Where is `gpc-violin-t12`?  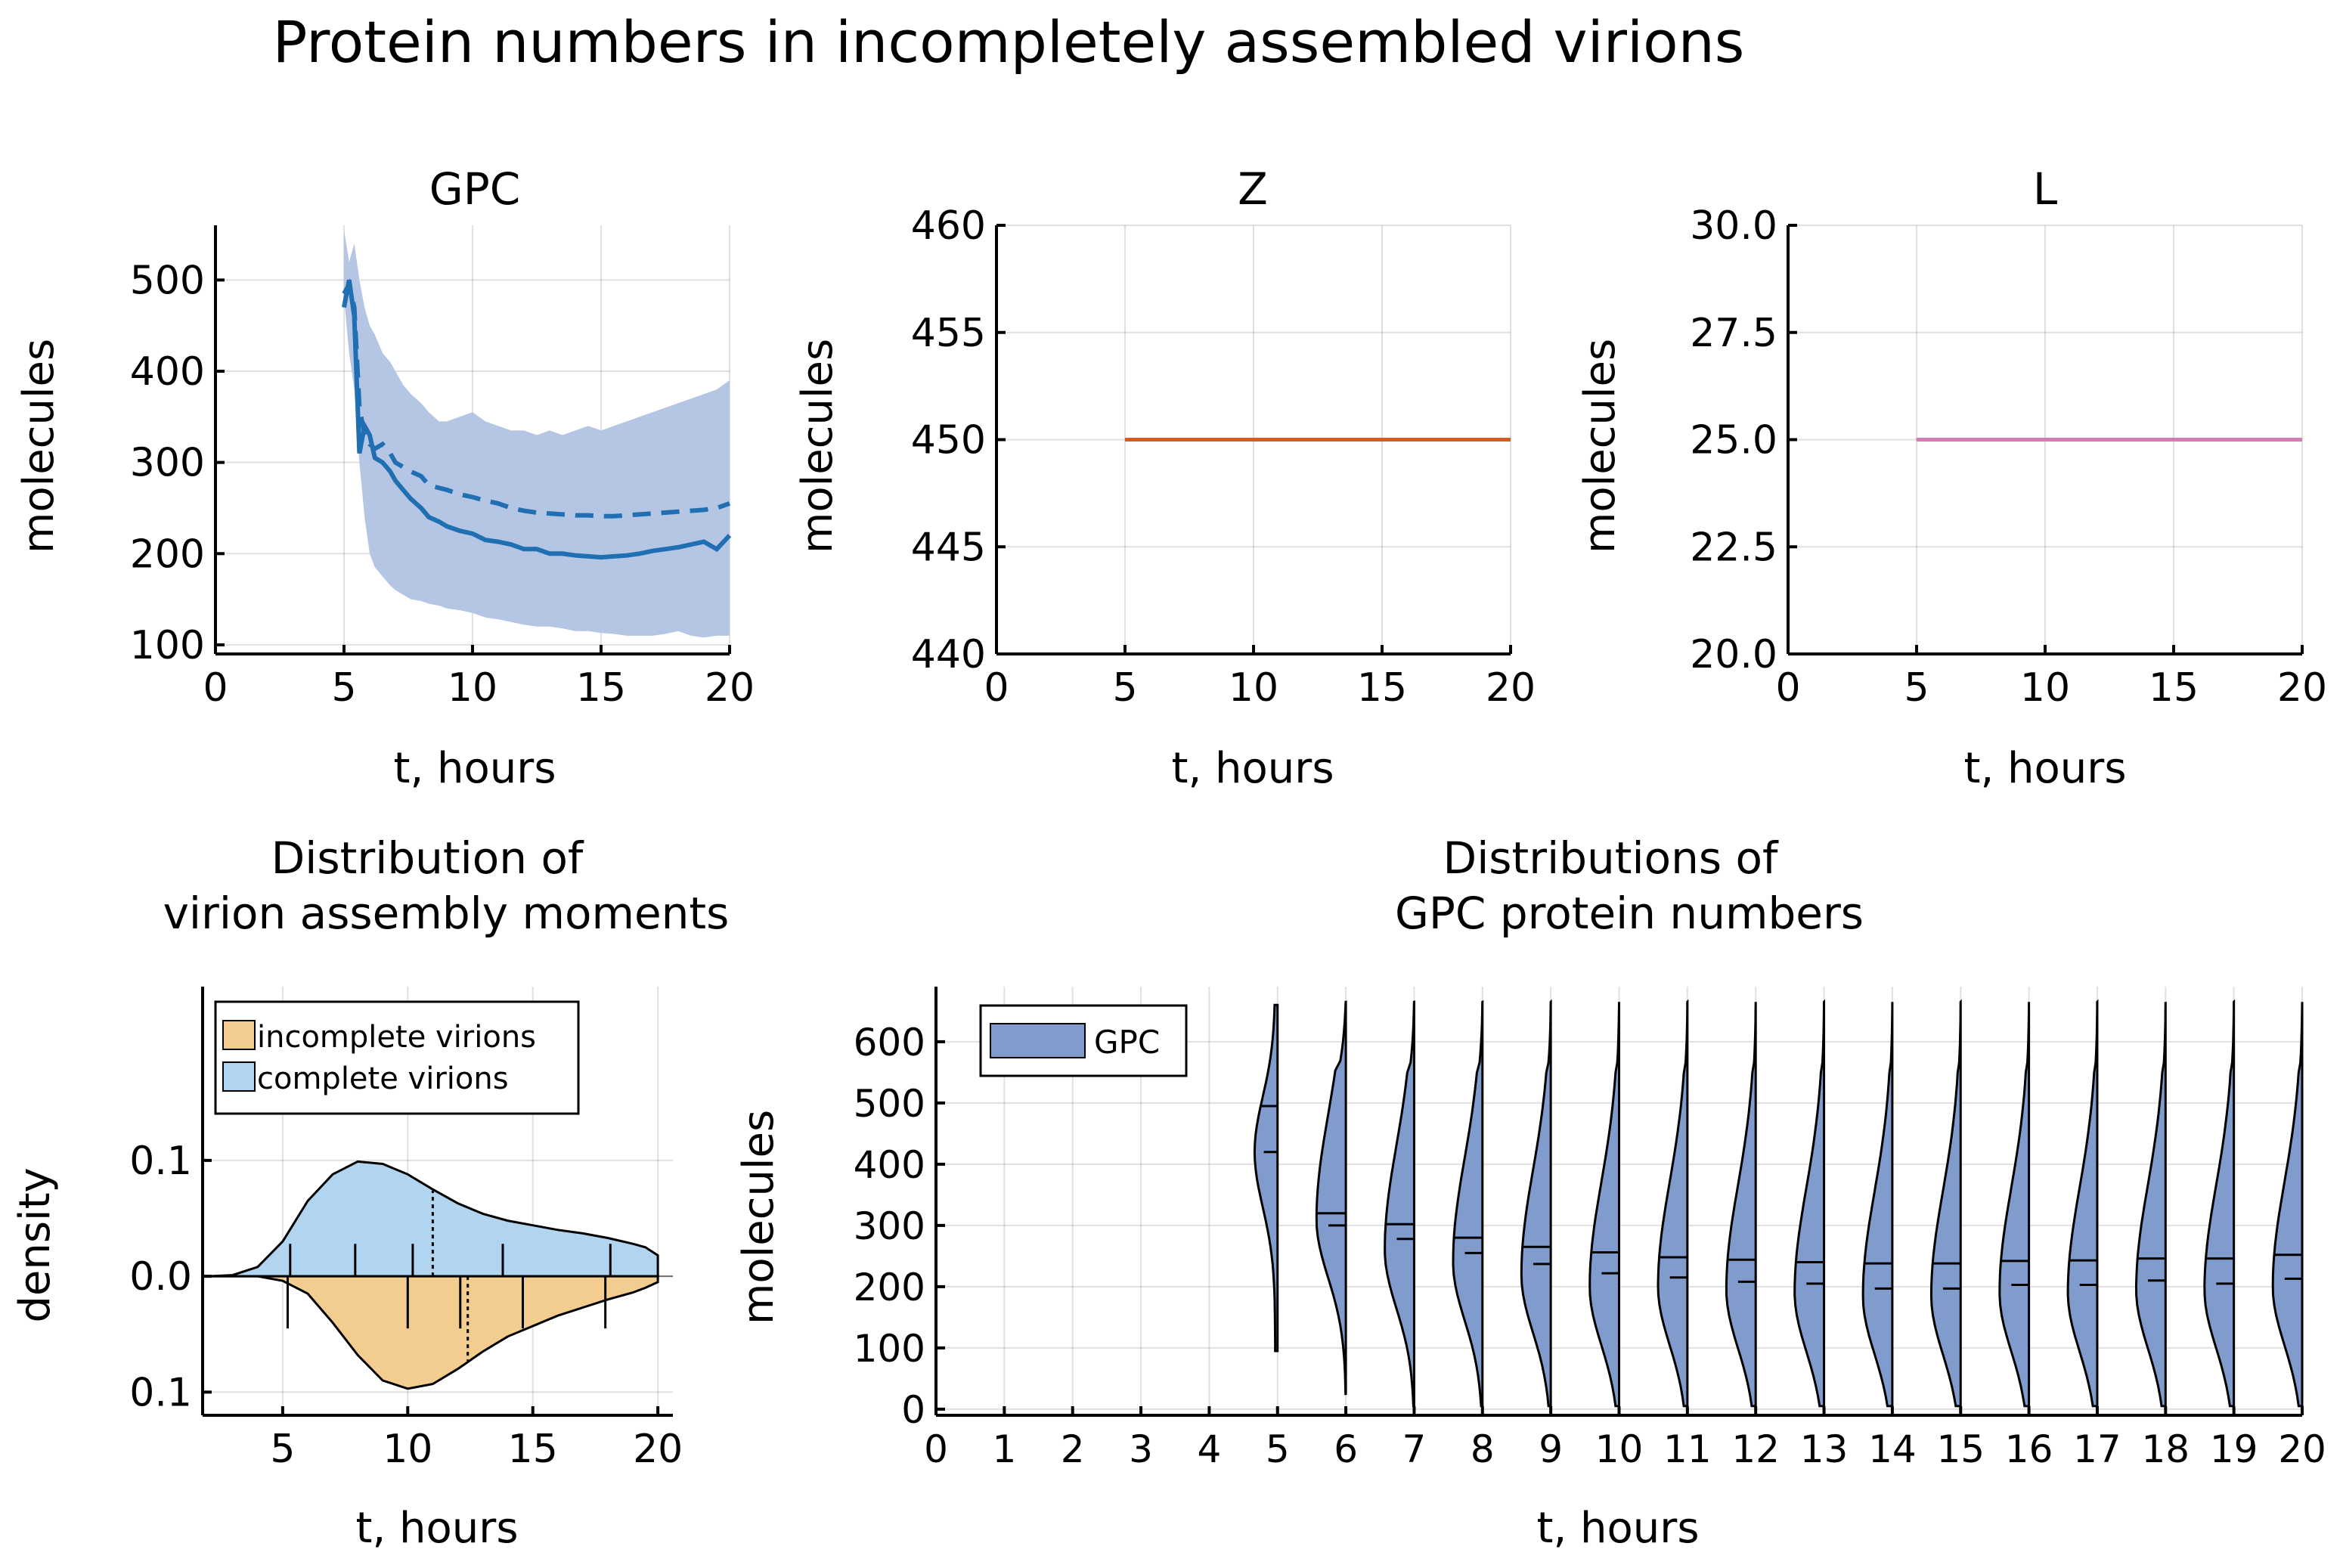 gpc-violin-t12 is located at coordinates (1741, 1205).